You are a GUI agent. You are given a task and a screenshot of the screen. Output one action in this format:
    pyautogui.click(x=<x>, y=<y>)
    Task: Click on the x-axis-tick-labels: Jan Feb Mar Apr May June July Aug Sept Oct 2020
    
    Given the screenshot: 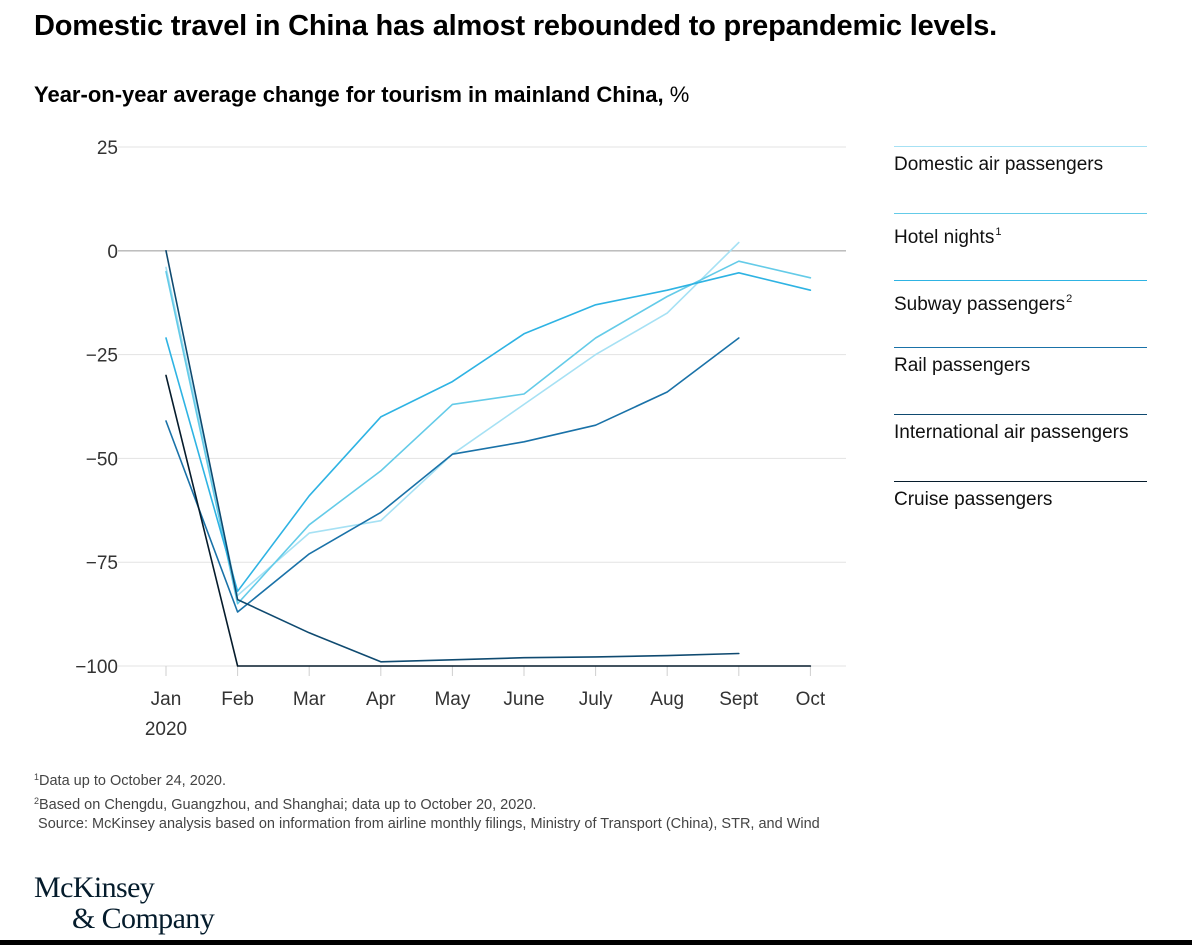 What is the action you would take?
    pyautogui.click(x=485, y=703)
    